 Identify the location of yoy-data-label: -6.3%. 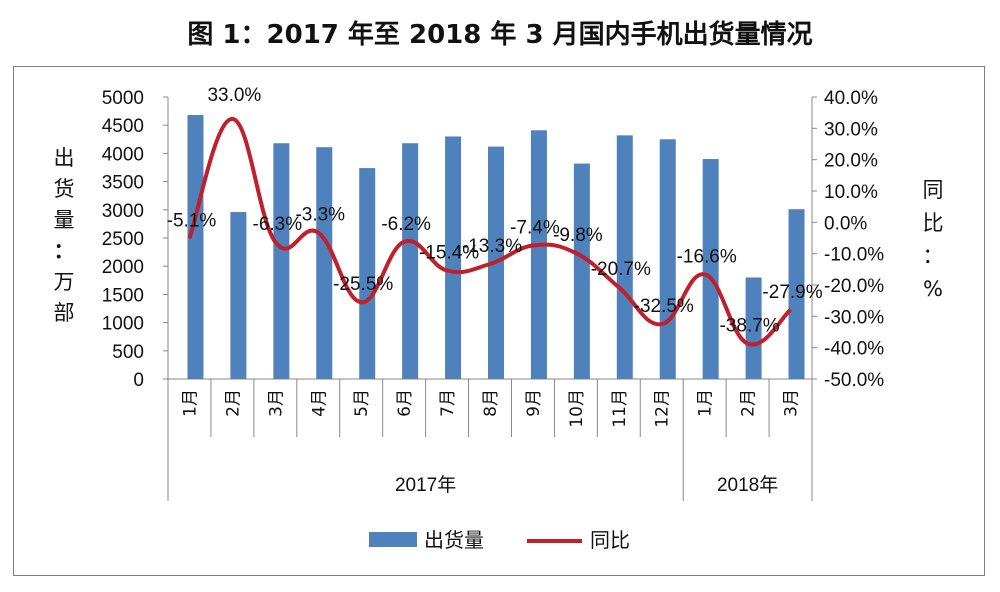
(278, 224).